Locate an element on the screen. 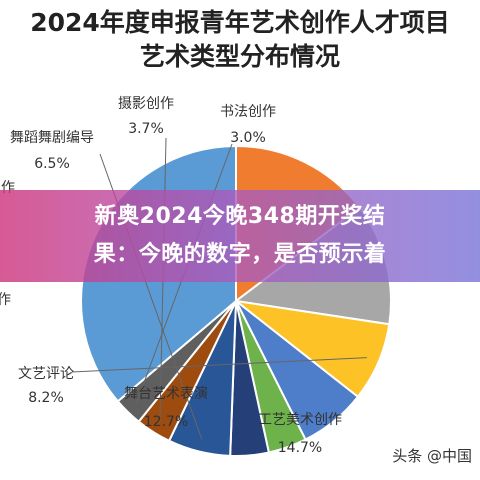 The width and height of the screenshot is (480, 480). chart-title: 2024年度申报青年艺术创作人才项目 艺术类型分布情况 is located at coordinates (240, 40).